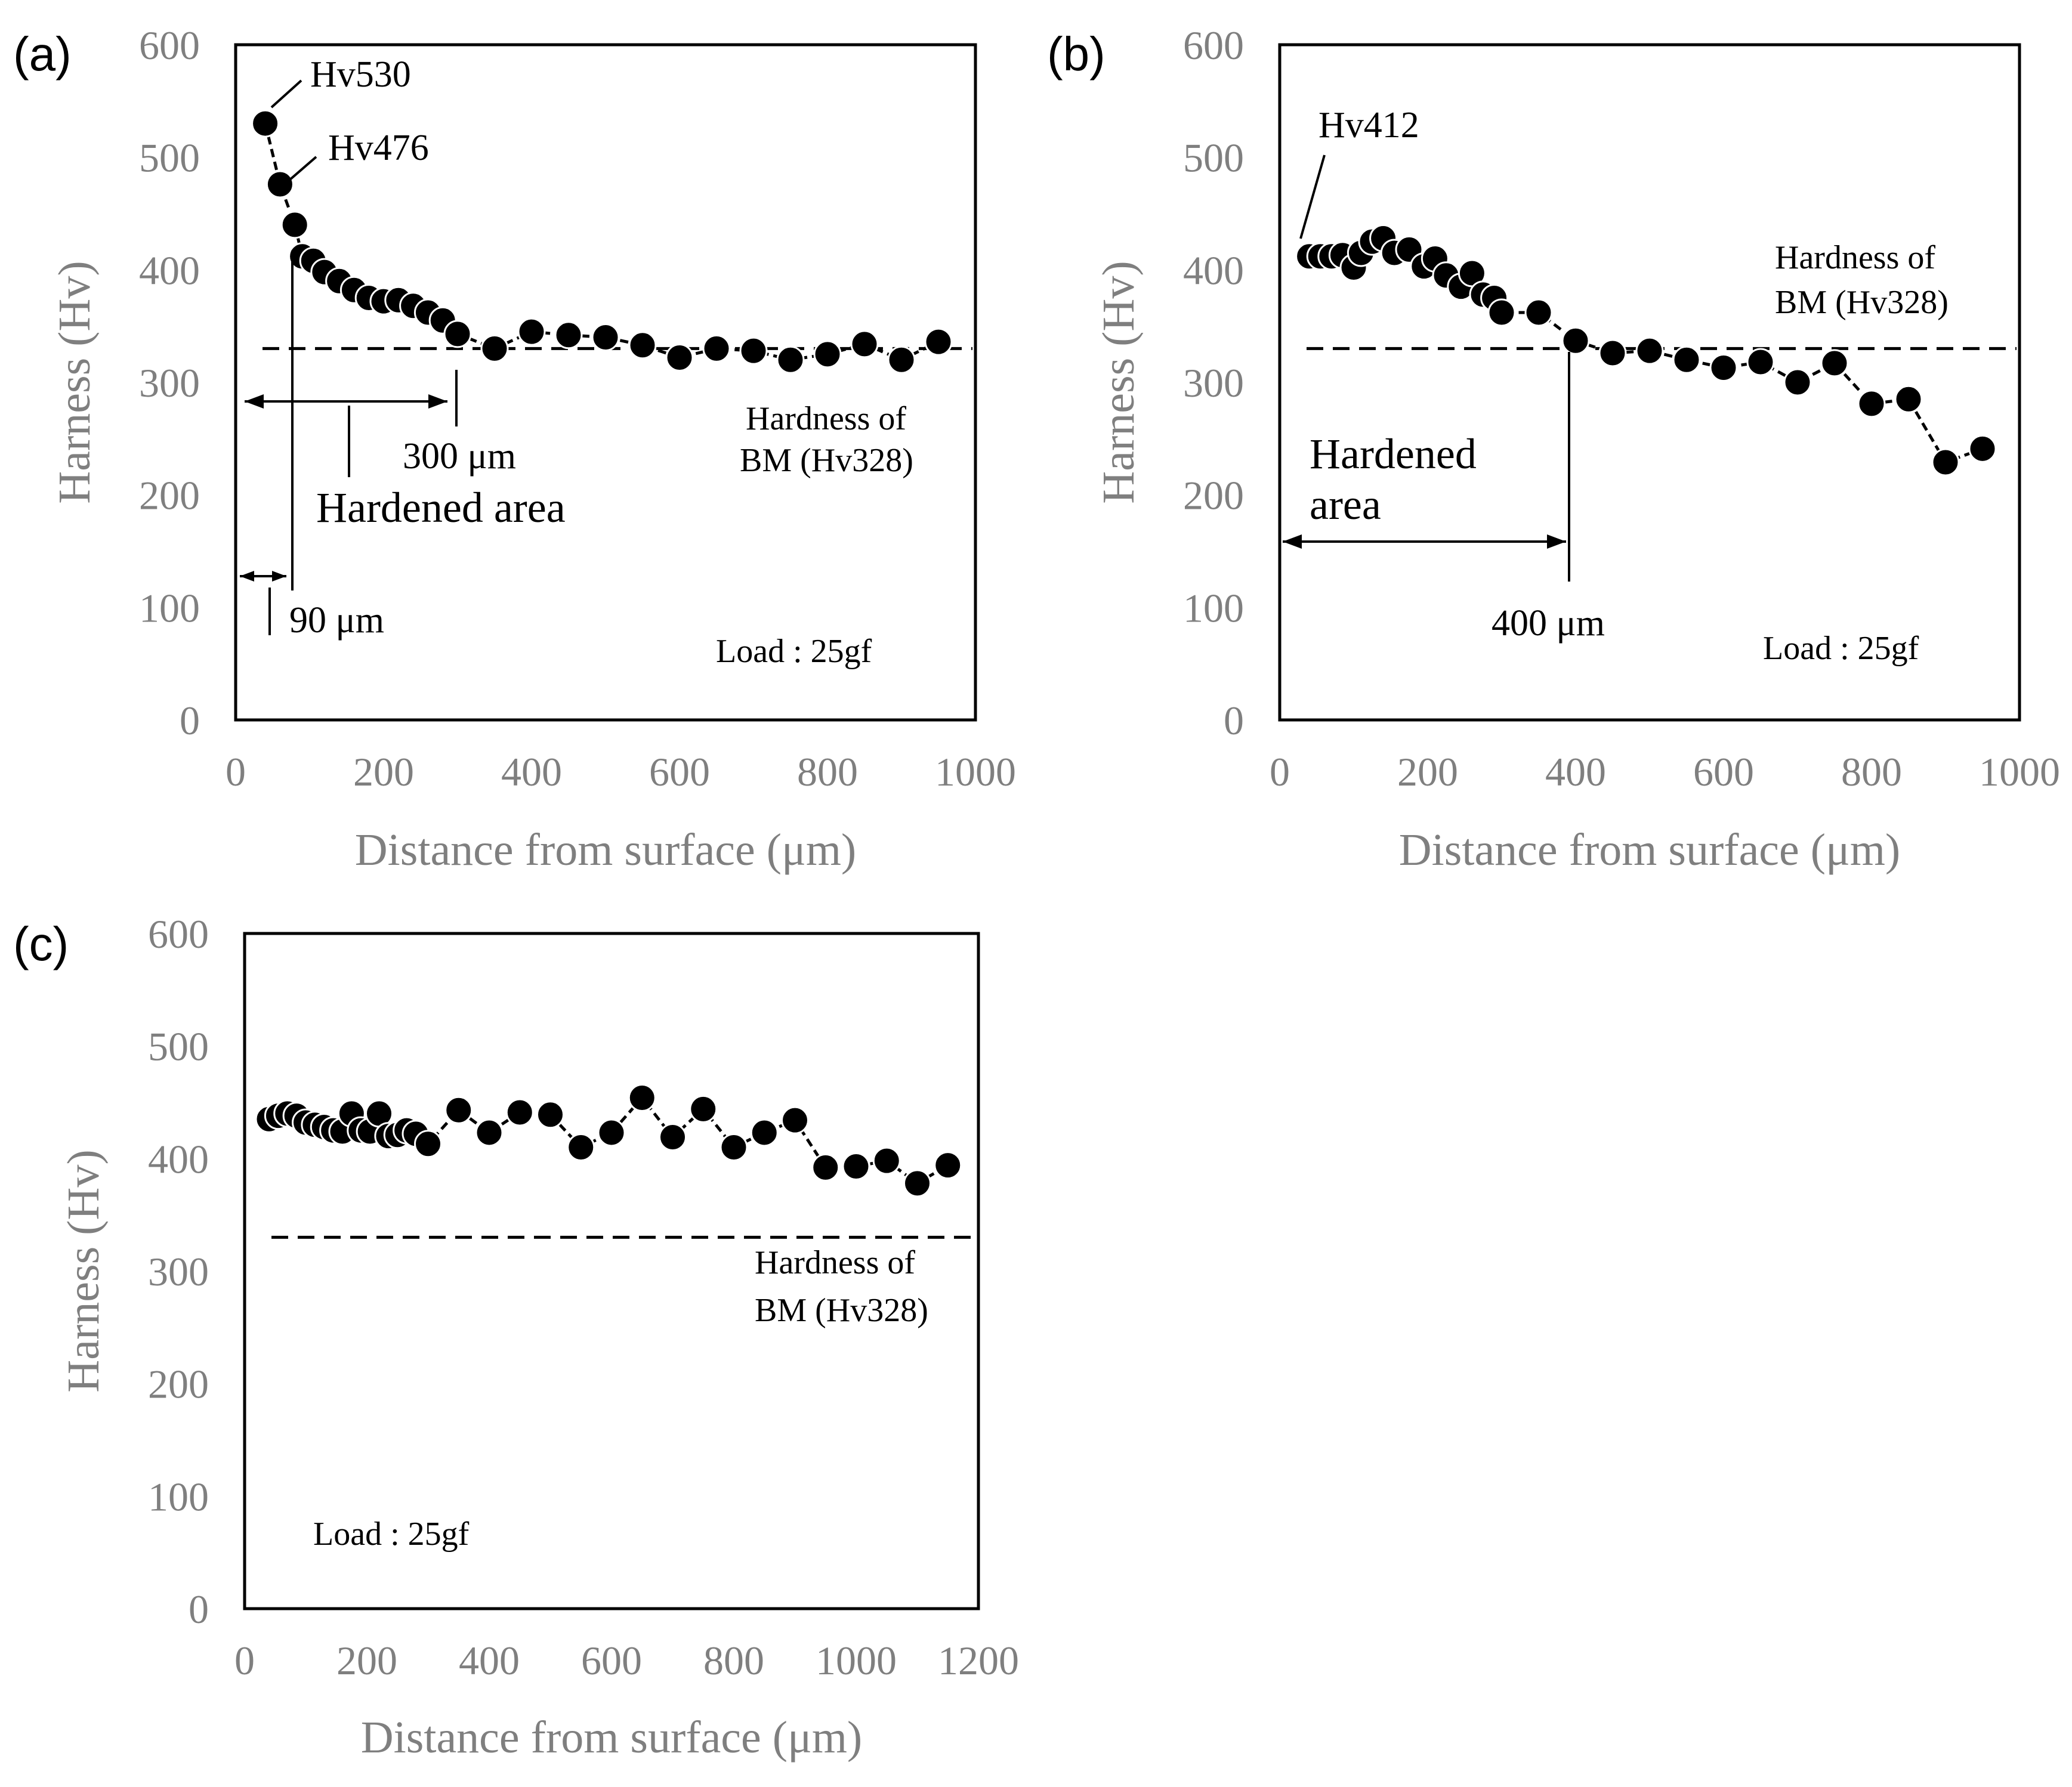  What do you see at coordinates (254, 401) in the screenshot?
I see `arrow-300um-left-head` at bounding box center [254, 401].